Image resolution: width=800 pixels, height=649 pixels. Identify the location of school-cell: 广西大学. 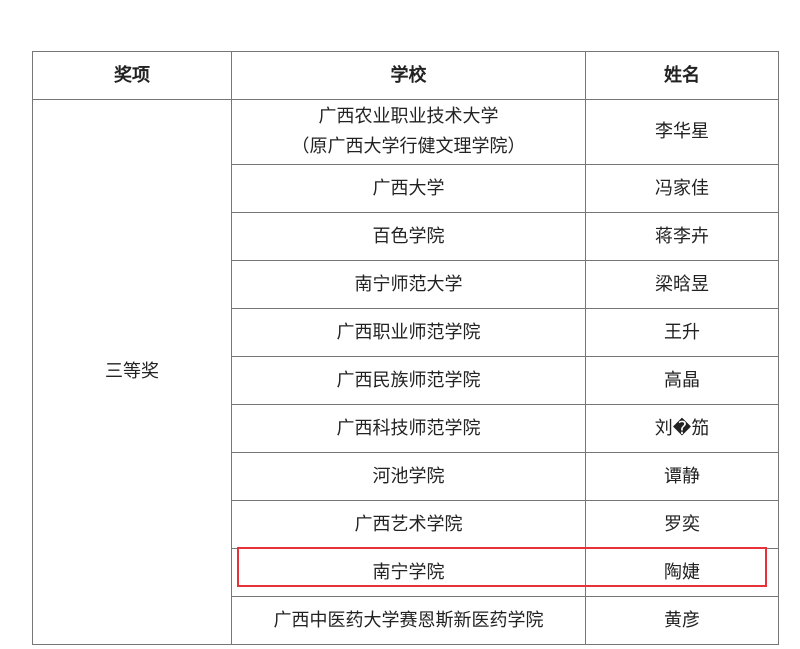
(408, 188).